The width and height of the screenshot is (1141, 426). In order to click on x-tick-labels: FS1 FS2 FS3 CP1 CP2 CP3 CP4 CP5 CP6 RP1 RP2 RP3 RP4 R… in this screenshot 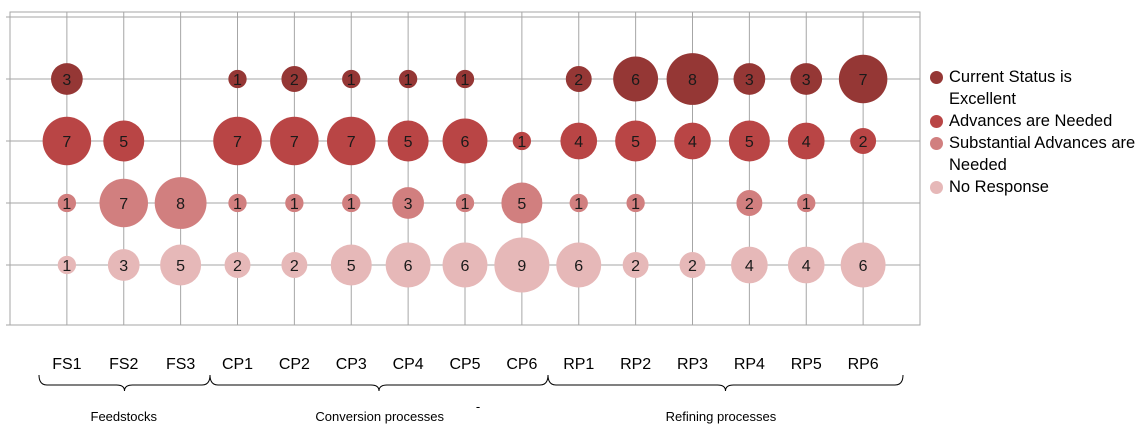, I will do `click(465, 364)`.